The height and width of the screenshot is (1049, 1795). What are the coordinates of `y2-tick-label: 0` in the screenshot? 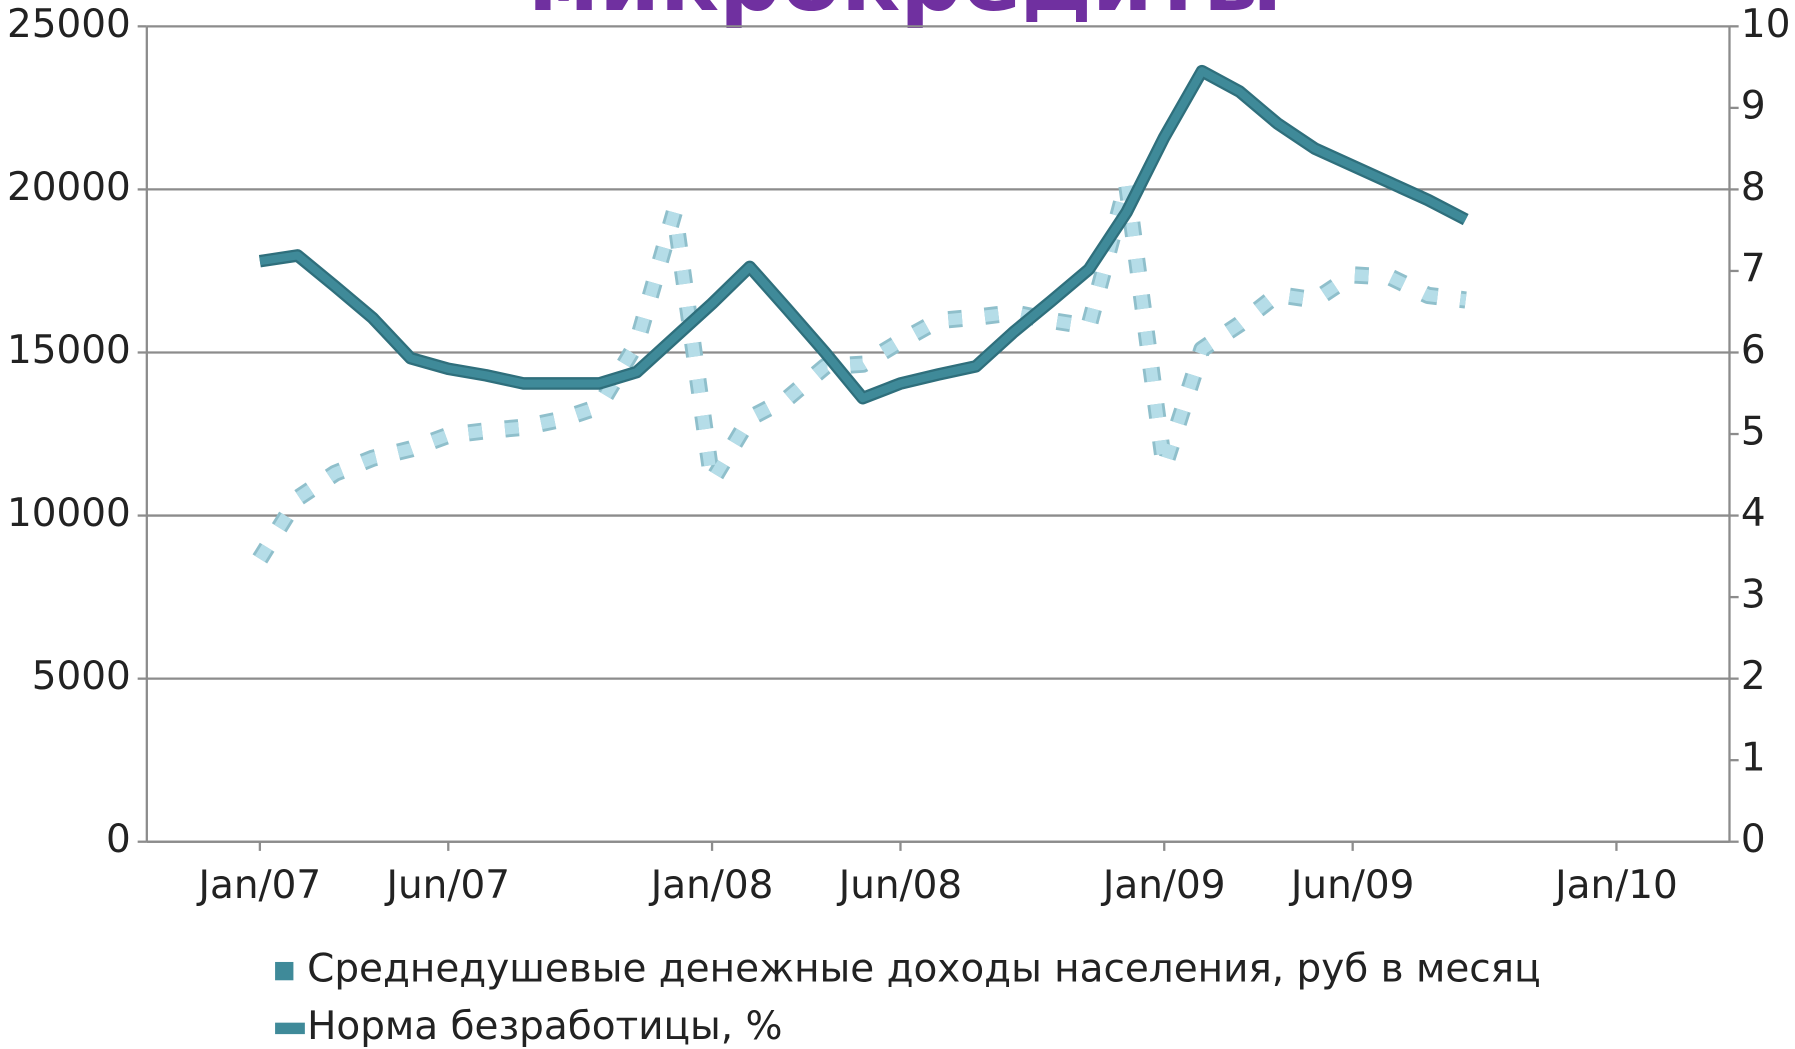 It's located at (1753, 839).